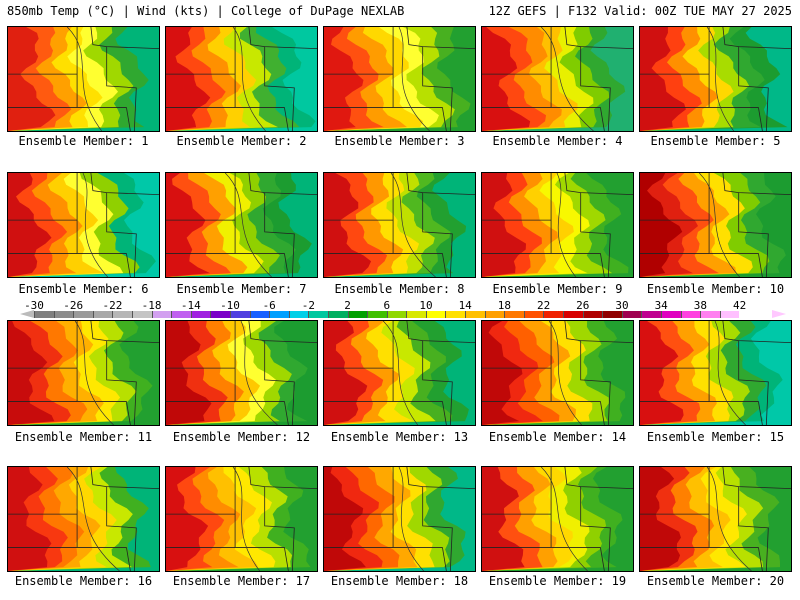 This screenshot has width=800, height=600. I want to click on colorbar-low-arrow, so click(27, 314).